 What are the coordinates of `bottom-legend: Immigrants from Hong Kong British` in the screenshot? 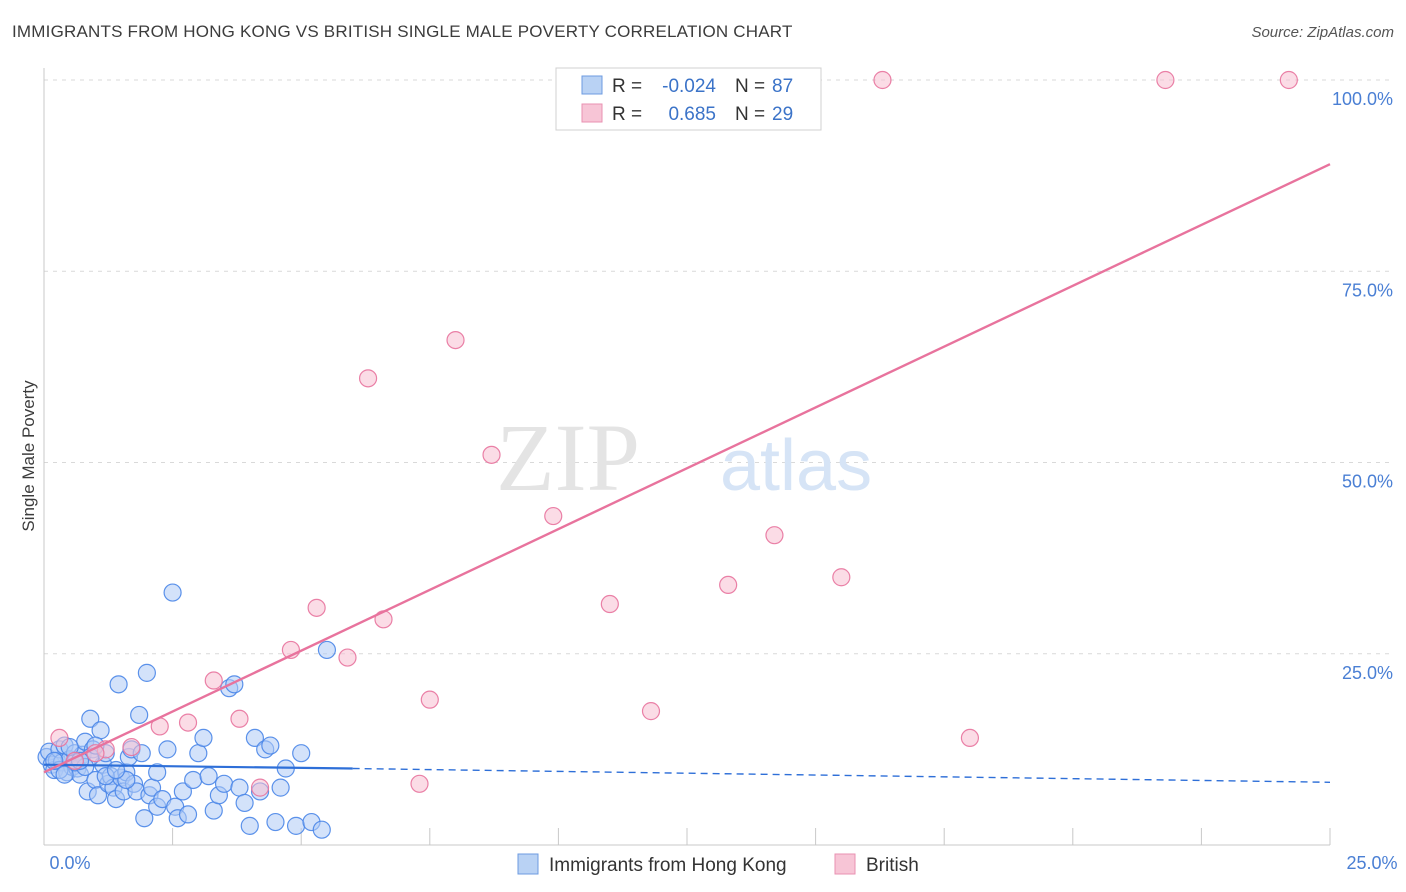 It's located at (718, 864).